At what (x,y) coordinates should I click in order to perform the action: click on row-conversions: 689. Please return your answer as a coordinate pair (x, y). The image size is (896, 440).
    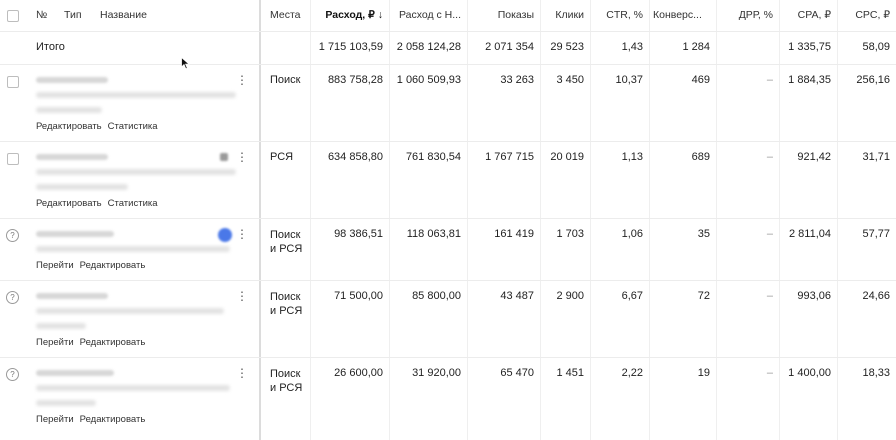
    Looking at the image, I should click on (700, 157).